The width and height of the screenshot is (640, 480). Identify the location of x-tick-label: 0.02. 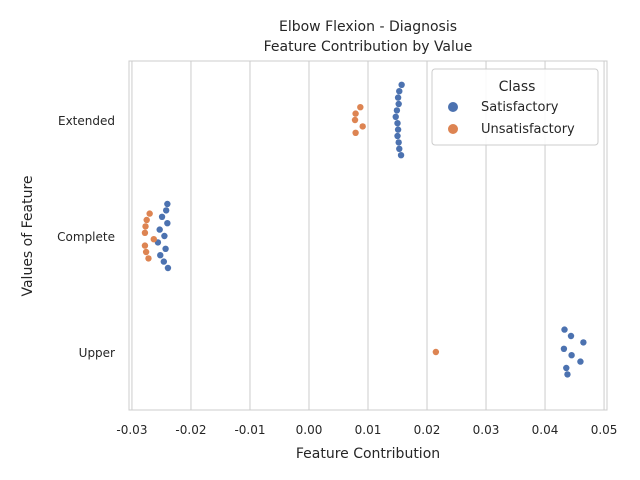
(427, 430).